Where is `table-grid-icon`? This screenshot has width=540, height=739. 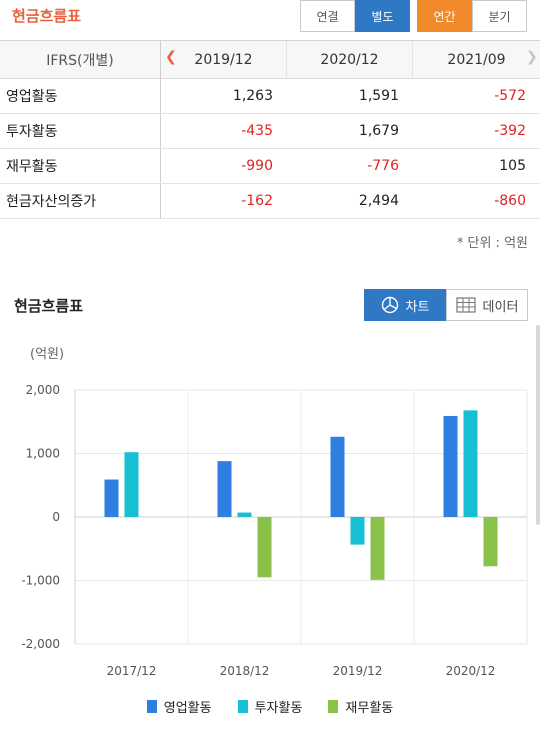
table-grid-icon is located at coordinates (465, 305).